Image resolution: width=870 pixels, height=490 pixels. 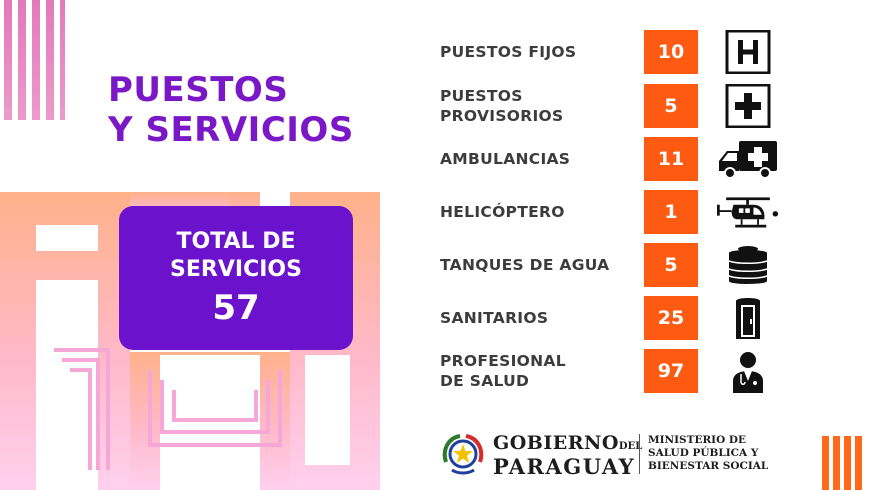 I want to click on row-label-line-1: PUESTOS, so click(x=481, y=96).